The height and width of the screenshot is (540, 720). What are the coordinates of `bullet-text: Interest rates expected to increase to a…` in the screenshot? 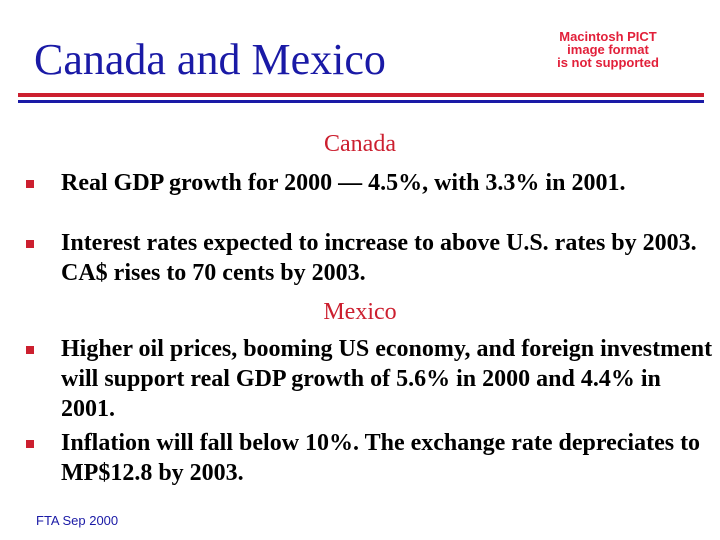 It's located at (379, 258).